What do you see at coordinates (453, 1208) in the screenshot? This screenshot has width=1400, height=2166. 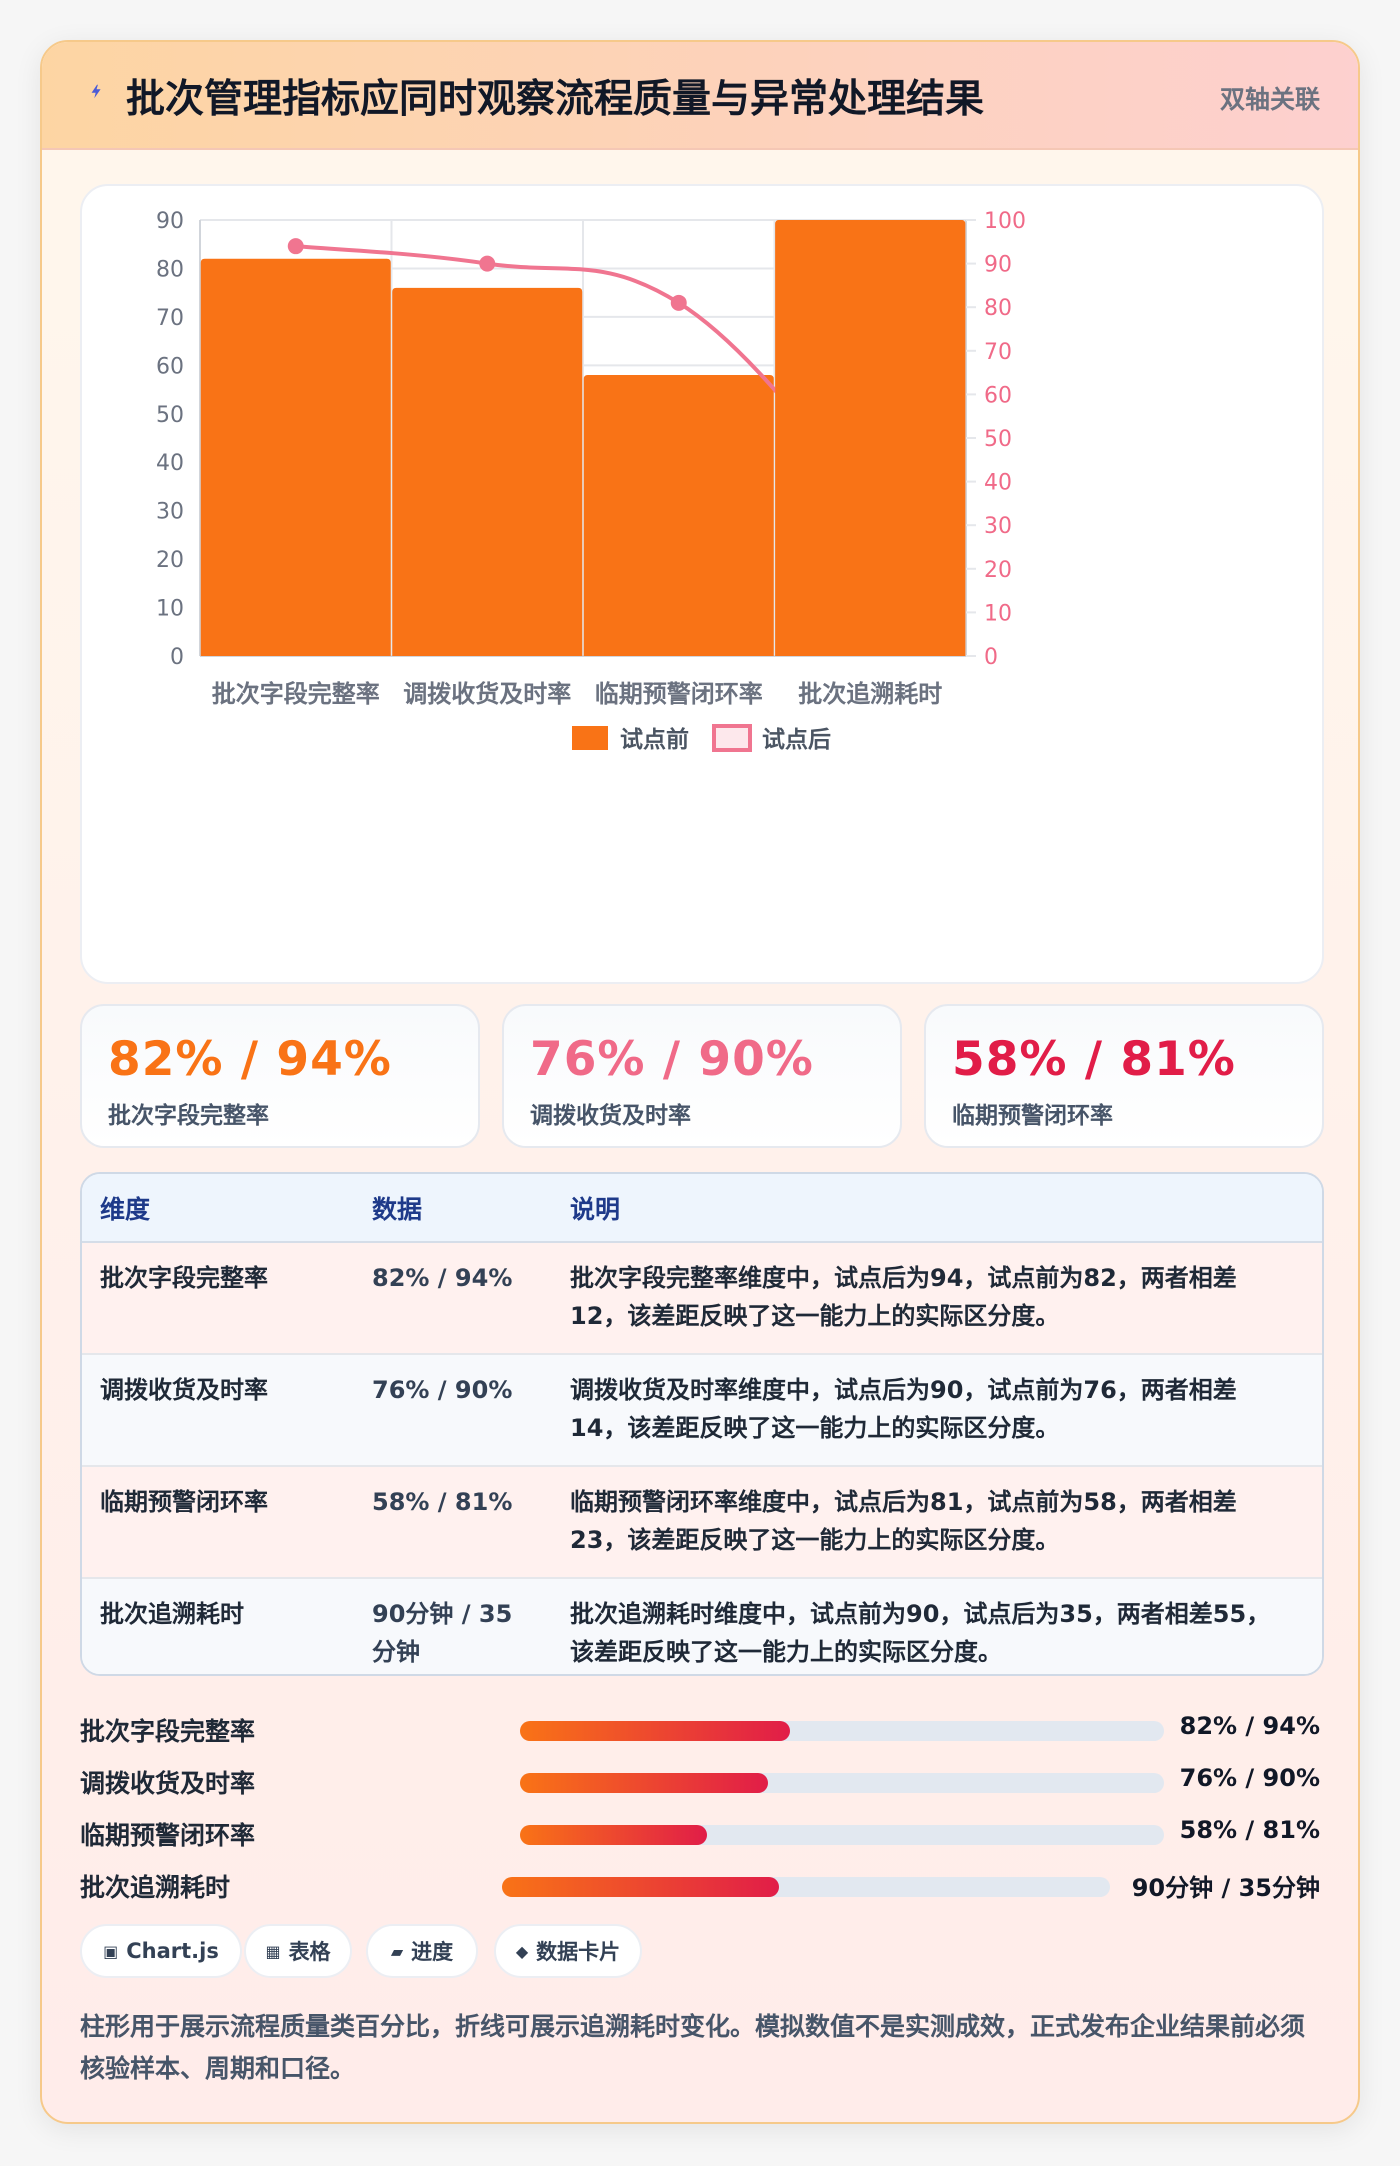 I see `column-header: 数据` at bounding box center [453, 1208].